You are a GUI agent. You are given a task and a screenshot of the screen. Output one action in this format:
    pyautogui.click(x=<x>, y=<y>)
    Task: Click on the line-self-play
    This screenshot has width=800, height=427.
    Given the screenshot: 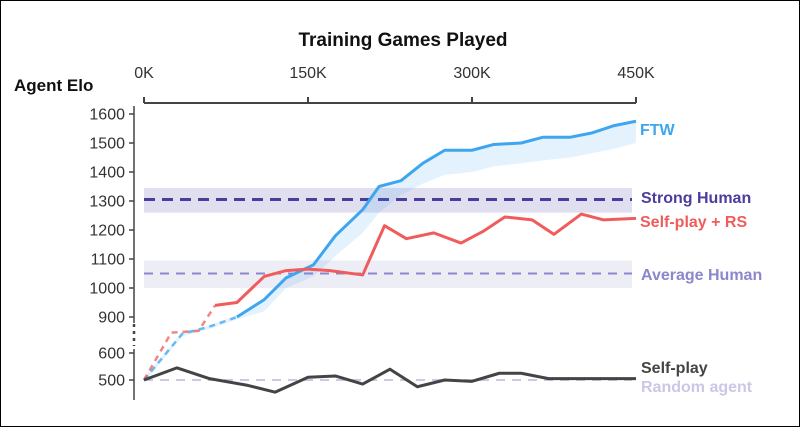 What is the action you would take?
    pyautogui.click(x=389, y=380)
    